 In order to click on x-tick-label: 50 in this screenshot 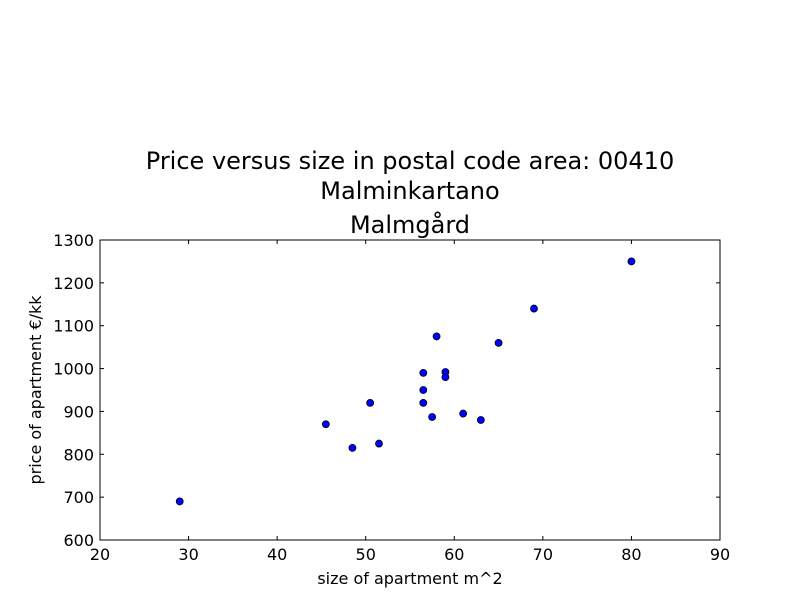, I will do `click(366, 554)`.